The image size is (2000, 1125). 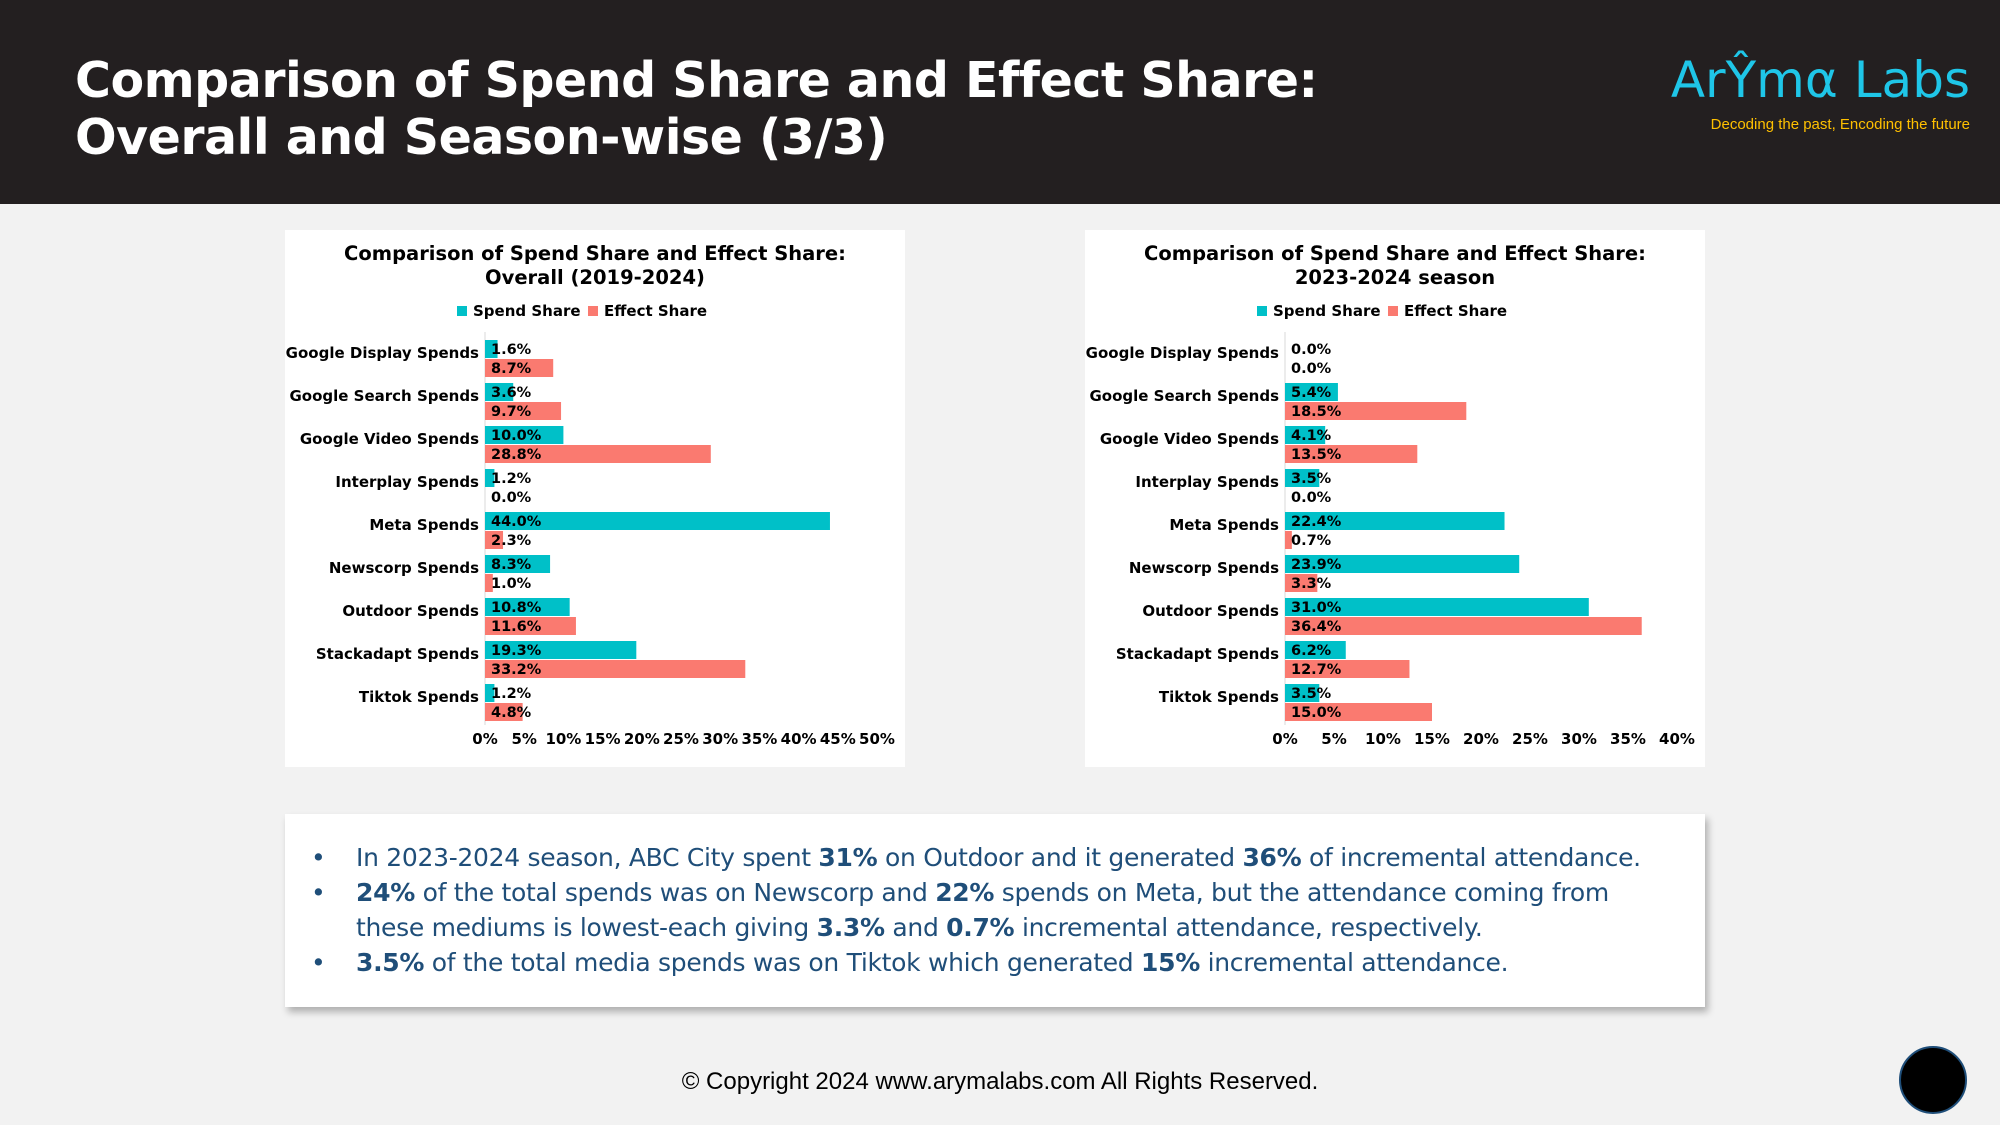 I want to click on category-label: Google Search Spends, so click(x=384, y=396).